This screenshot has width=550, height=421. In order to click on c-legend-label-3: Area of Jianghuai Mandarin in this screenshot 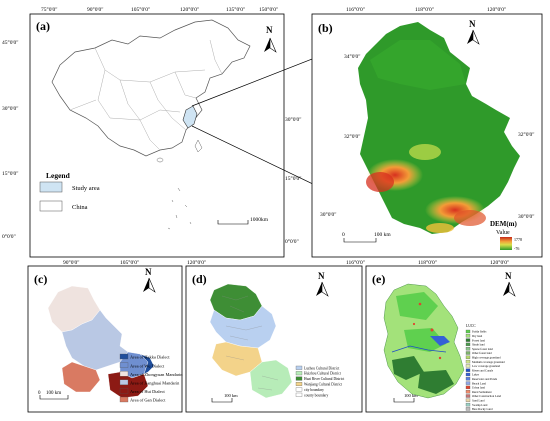, I will do `click(155, 383)`.